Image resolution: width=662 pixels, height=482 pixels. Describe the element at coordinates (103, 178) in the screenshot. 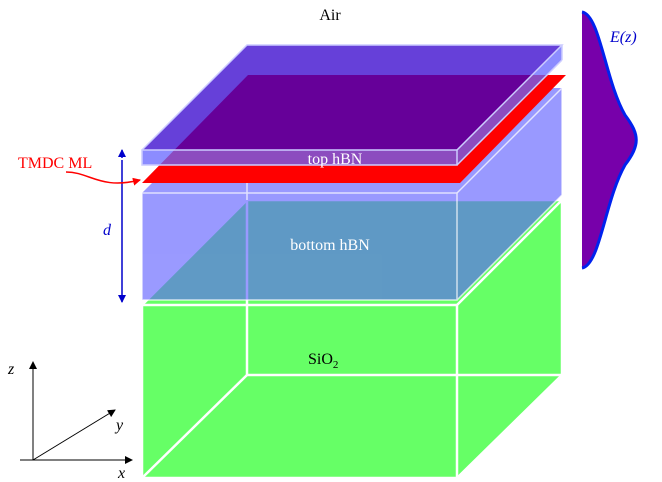

I see `tmdc-pointer` at that location.